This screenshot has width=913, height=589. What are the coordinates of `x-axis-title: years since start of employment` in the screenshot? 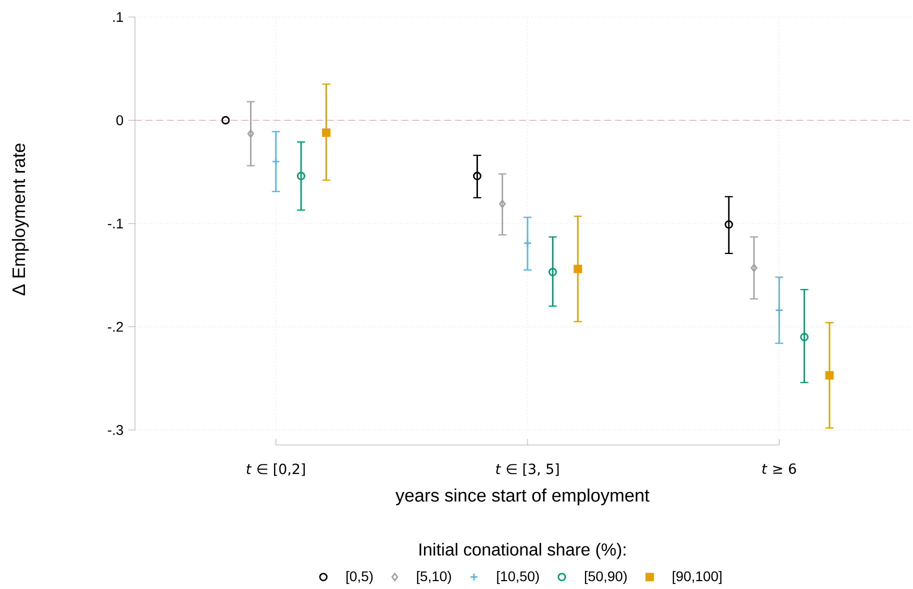 It's located at (522, 497).